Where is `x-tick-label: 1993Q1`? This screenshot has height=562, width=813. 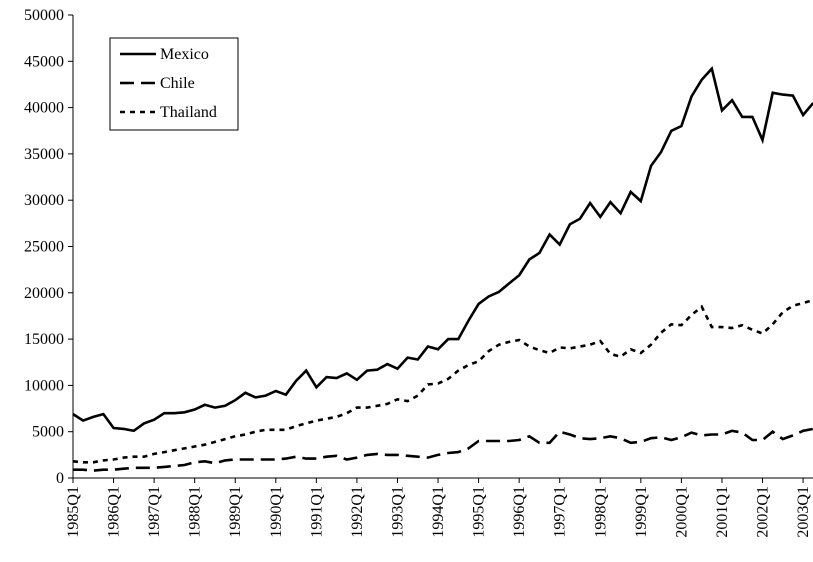 x-tick-label: 1993Q1 is located at coordinates (397, 512).